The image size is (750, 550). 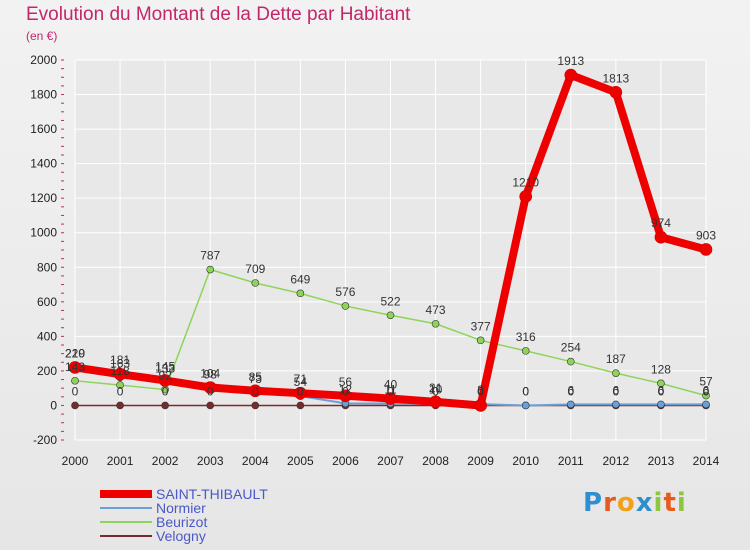 What do you see at coordinates (301, 382) in the screenshot?
I see `data-label: 54` at bounding box center [301, 382].